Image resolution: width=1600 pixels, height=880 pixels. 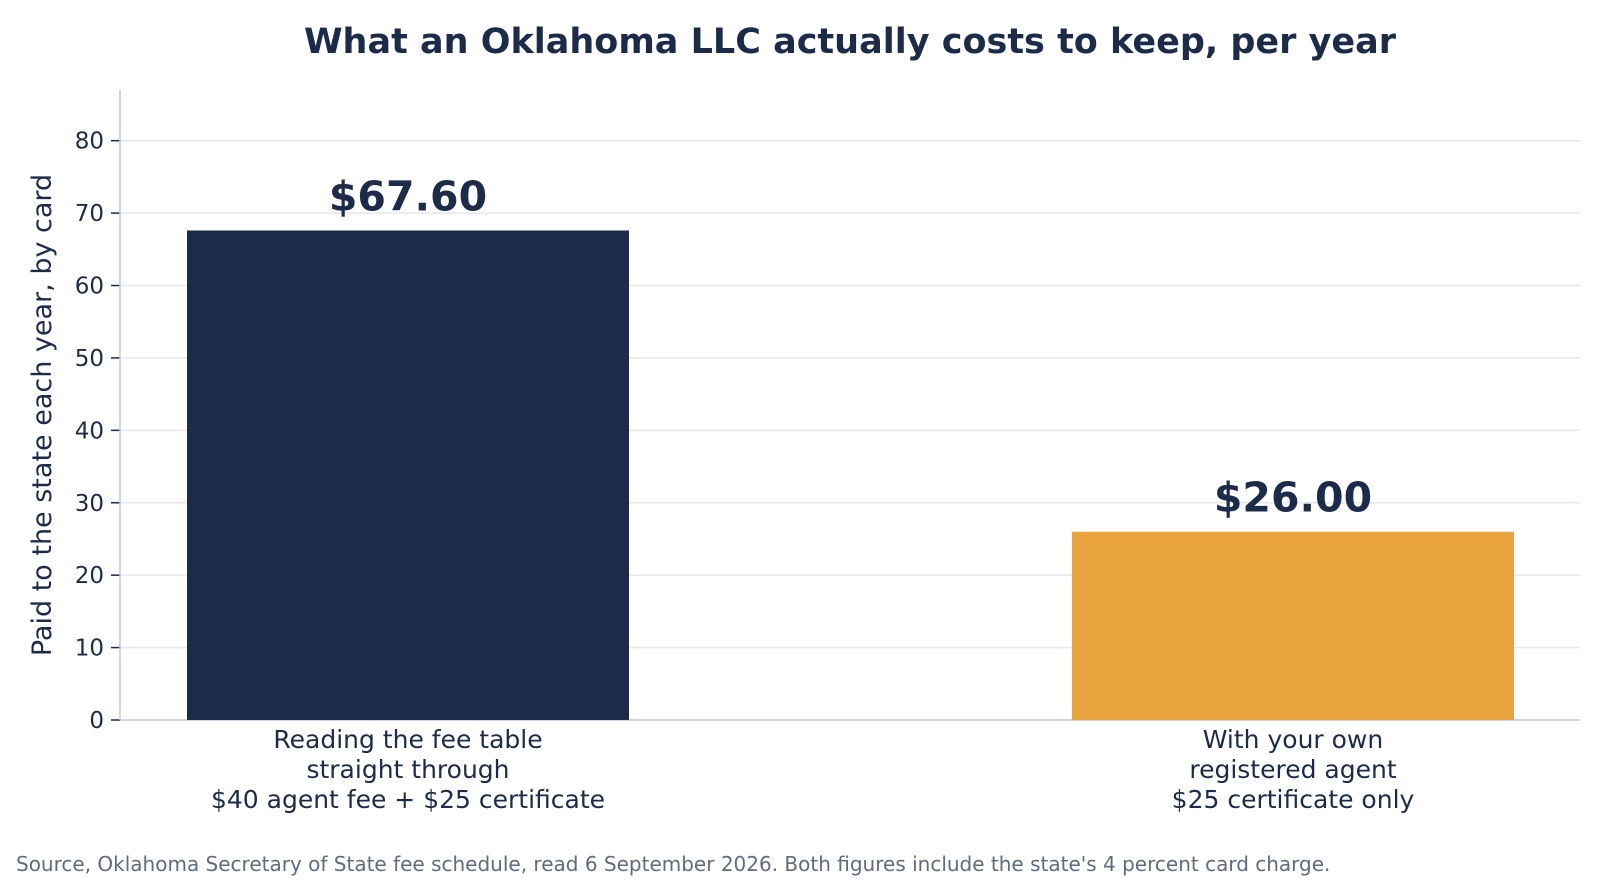 What do you see at coordinates (42, 415) in the screenshot?
I see `y-axis-title: Paid to the state each year, by card` at bounding box center [42, 415].